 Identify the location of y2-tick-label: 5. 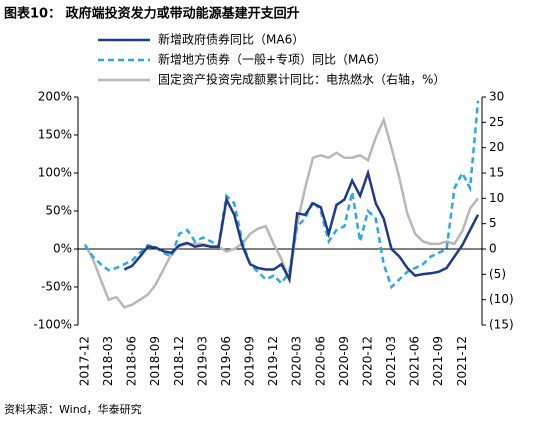
(493, 223).